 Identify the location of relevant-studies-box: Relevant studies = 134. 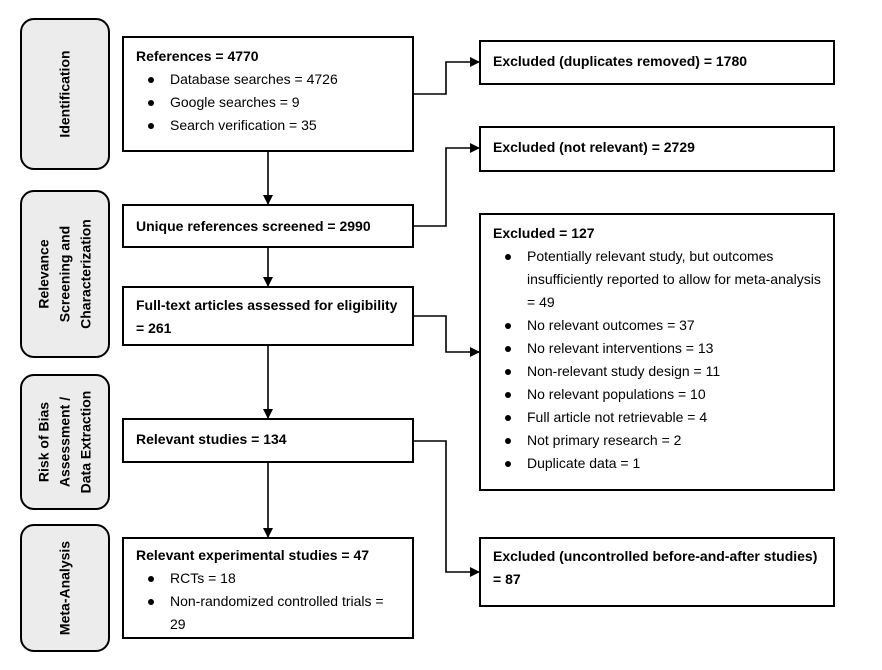
(268, 440).